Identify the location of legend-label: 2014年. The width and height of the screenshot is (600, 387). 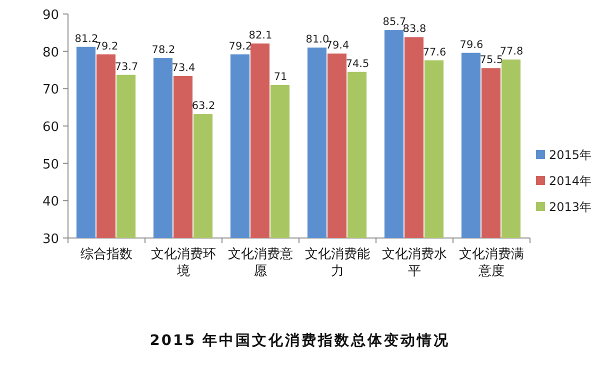
(570, 181).